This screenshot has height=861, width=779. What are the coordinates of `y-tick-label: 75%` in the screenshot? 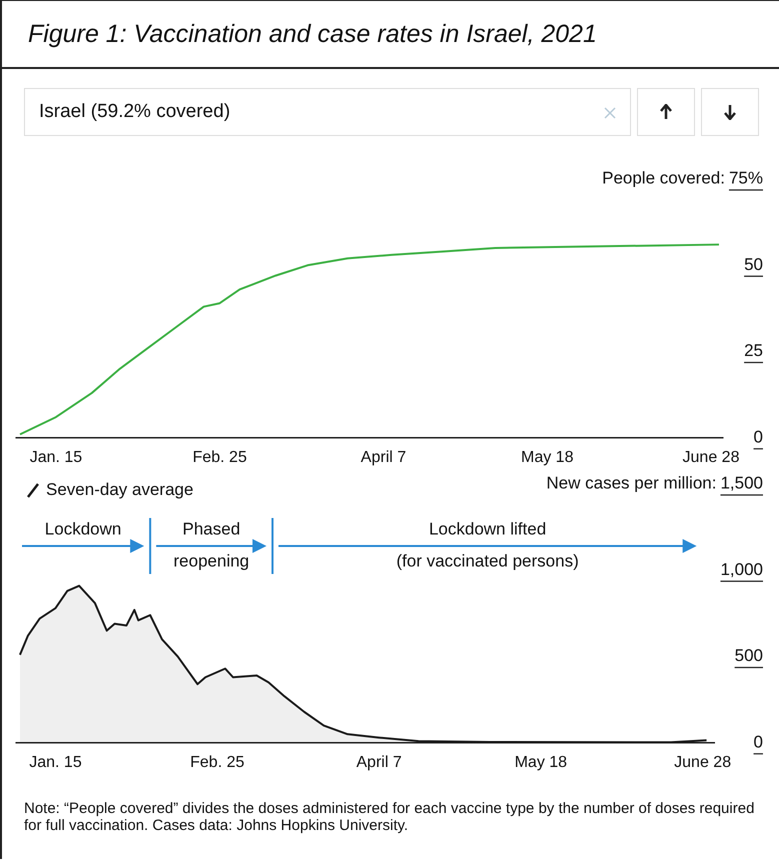 It's located at (745, 178).